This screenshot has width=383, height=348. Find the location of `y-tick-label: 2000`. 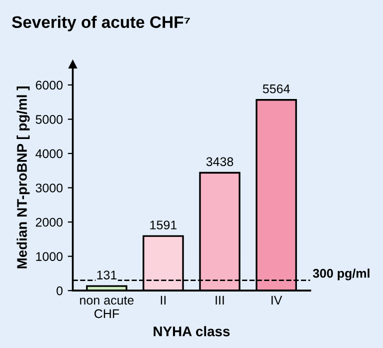

y-tick-label: 2000 is located at coordinates (49, 222).